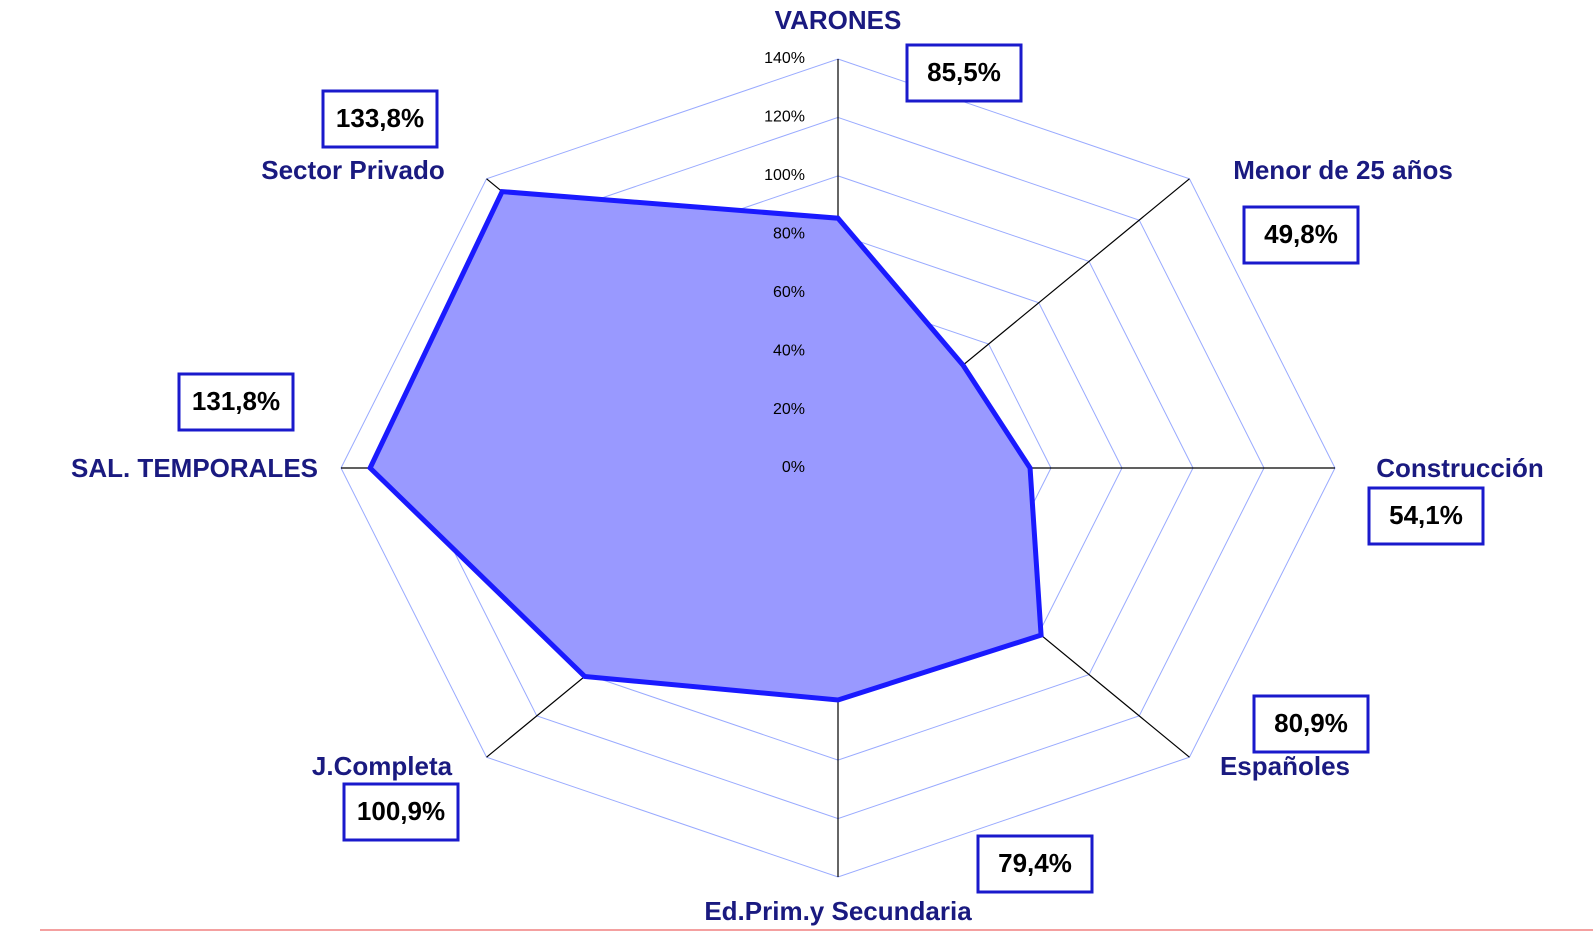  I want to click on r-tick-label: 20%, so click(789, 409).